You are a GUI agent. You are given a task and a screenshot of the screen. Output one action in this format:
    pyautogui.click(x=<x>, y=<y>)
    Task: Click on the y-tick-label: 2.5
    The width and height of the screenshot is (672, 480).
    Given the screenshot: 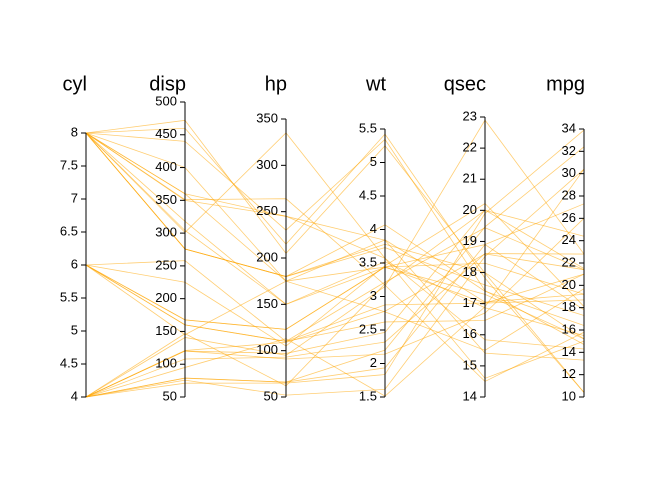 What is the action you would take?
    pyautogui.click(x=368, y=328)
    